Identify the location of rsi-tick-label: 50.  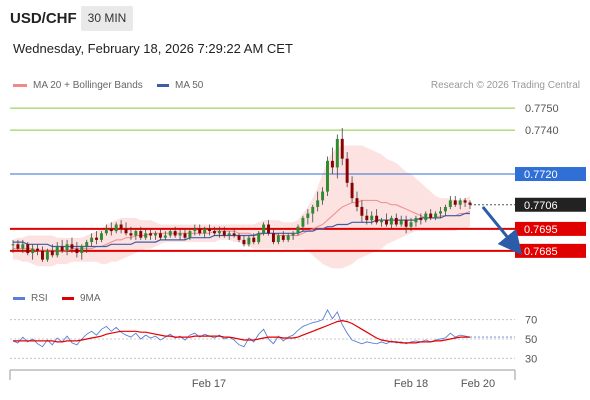
(531, 340).